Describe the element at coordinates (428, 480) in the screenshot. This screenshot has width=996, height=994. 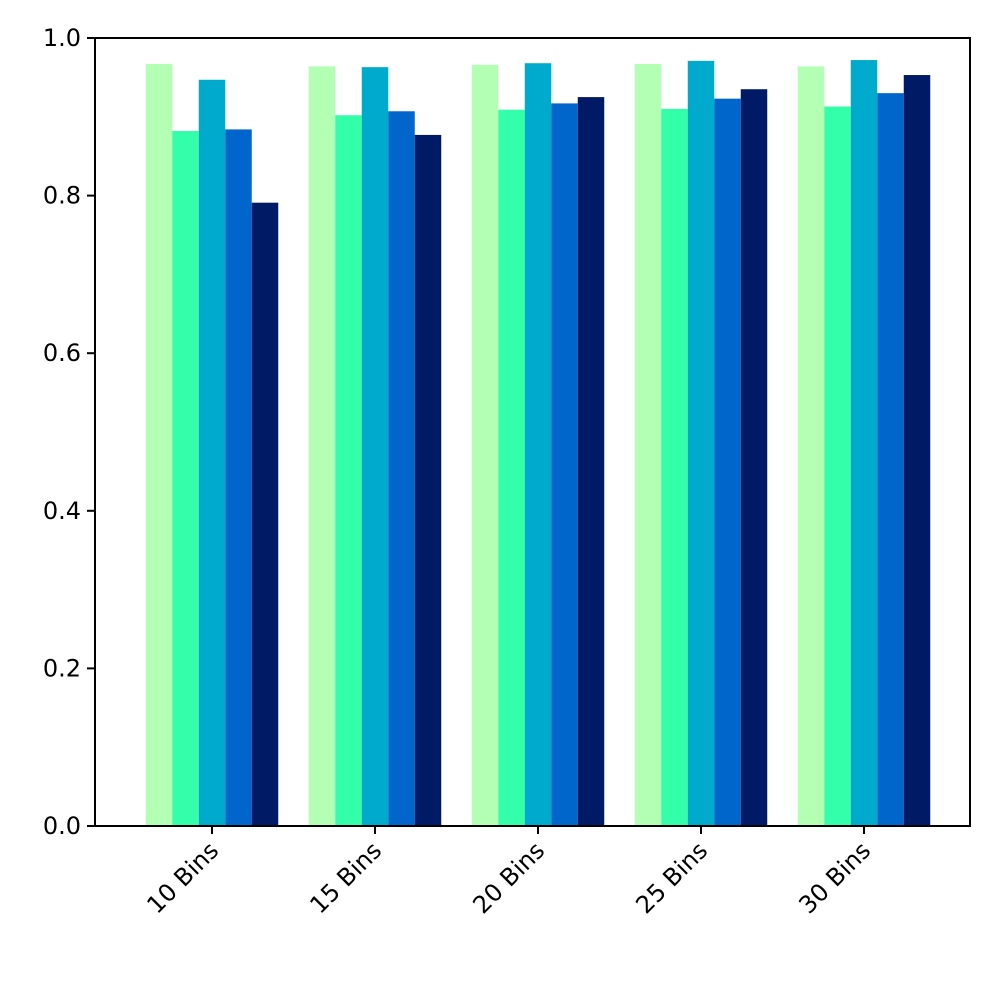
I see `bar-series-5-15-bins` at that location.